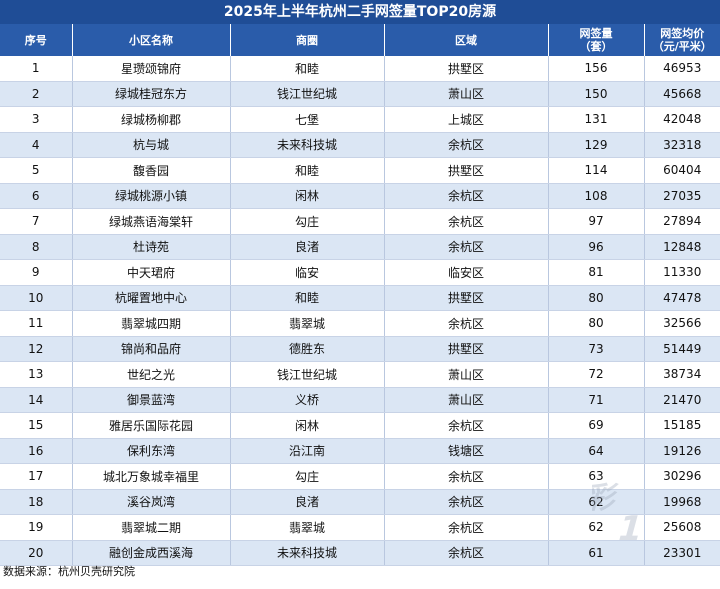 Image resolution: width=720 pixels, height=589 pixels. What do you see at coordinates (596, 374) in the screenshot?
I see `cell-count: 72` at bounding box center [596, 374].